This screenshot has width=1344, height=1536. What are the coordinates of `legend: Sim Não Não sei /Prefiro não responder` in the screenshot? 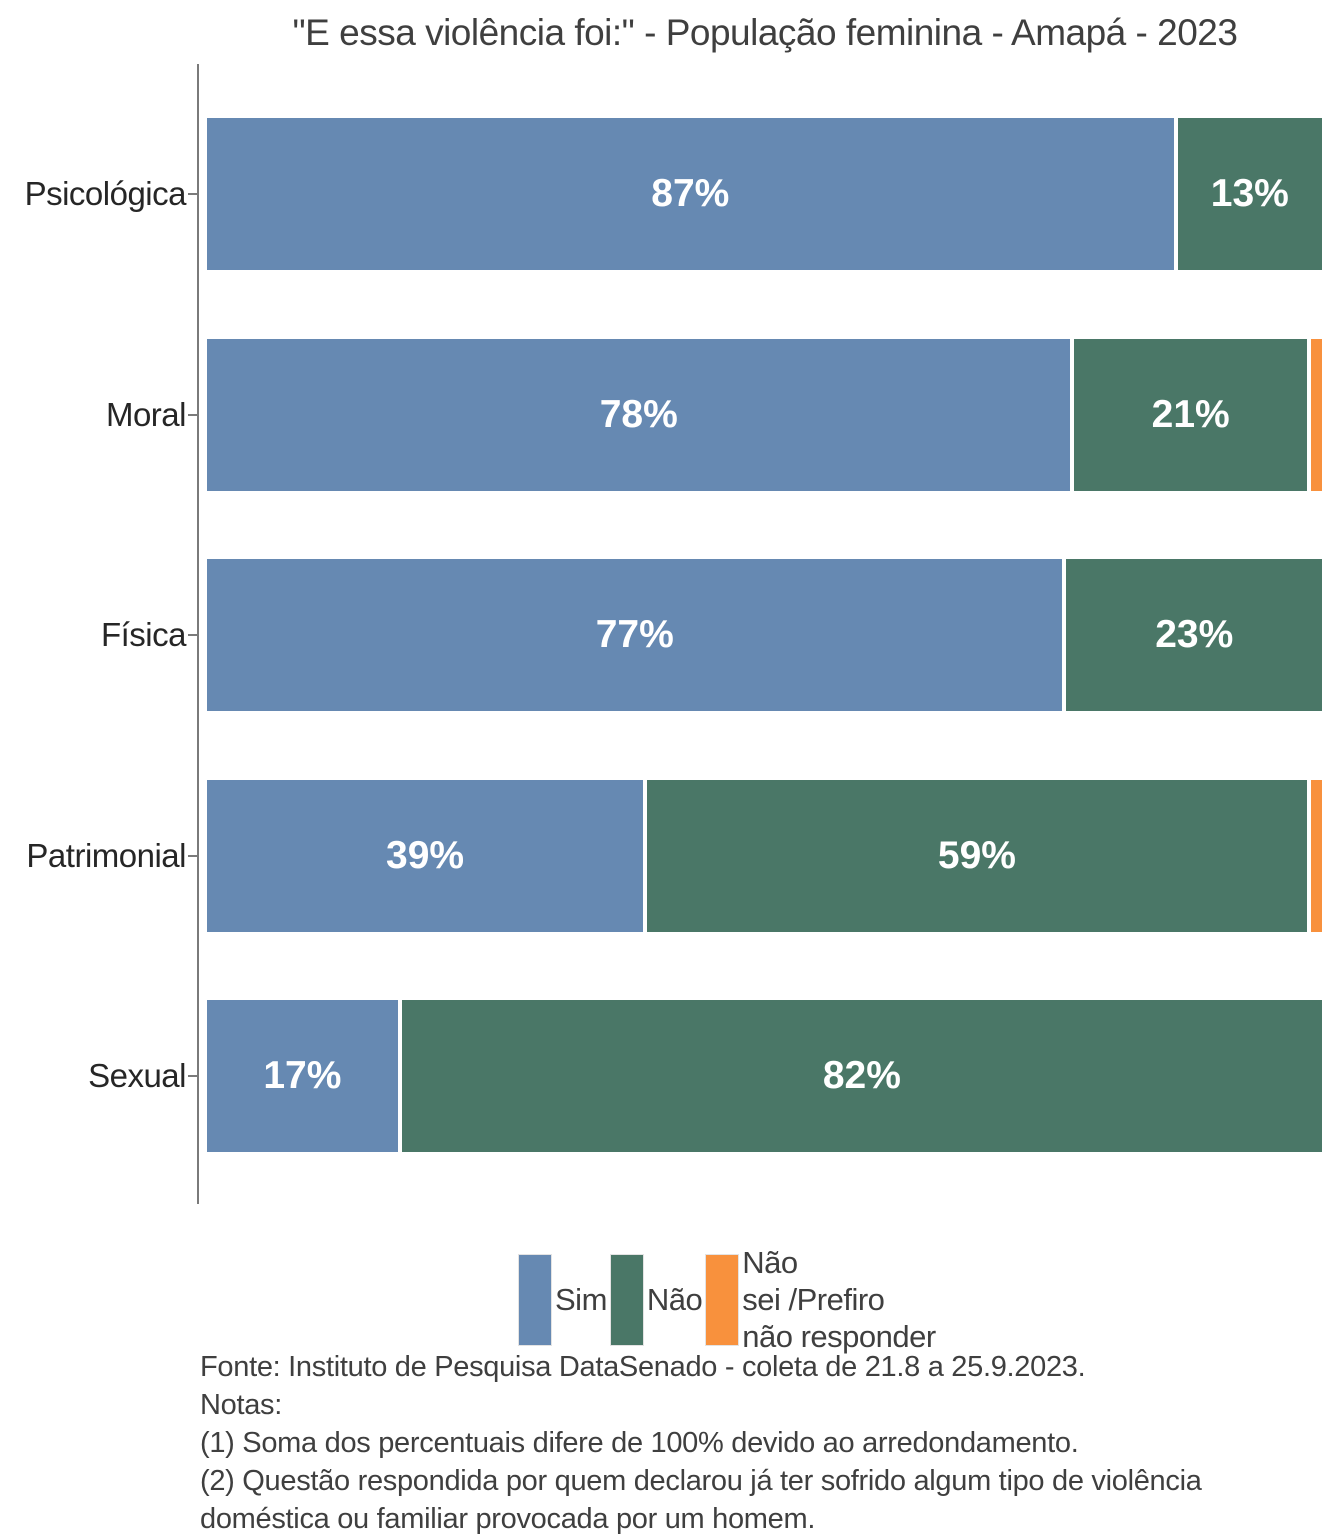 It's located at (728, 1299).